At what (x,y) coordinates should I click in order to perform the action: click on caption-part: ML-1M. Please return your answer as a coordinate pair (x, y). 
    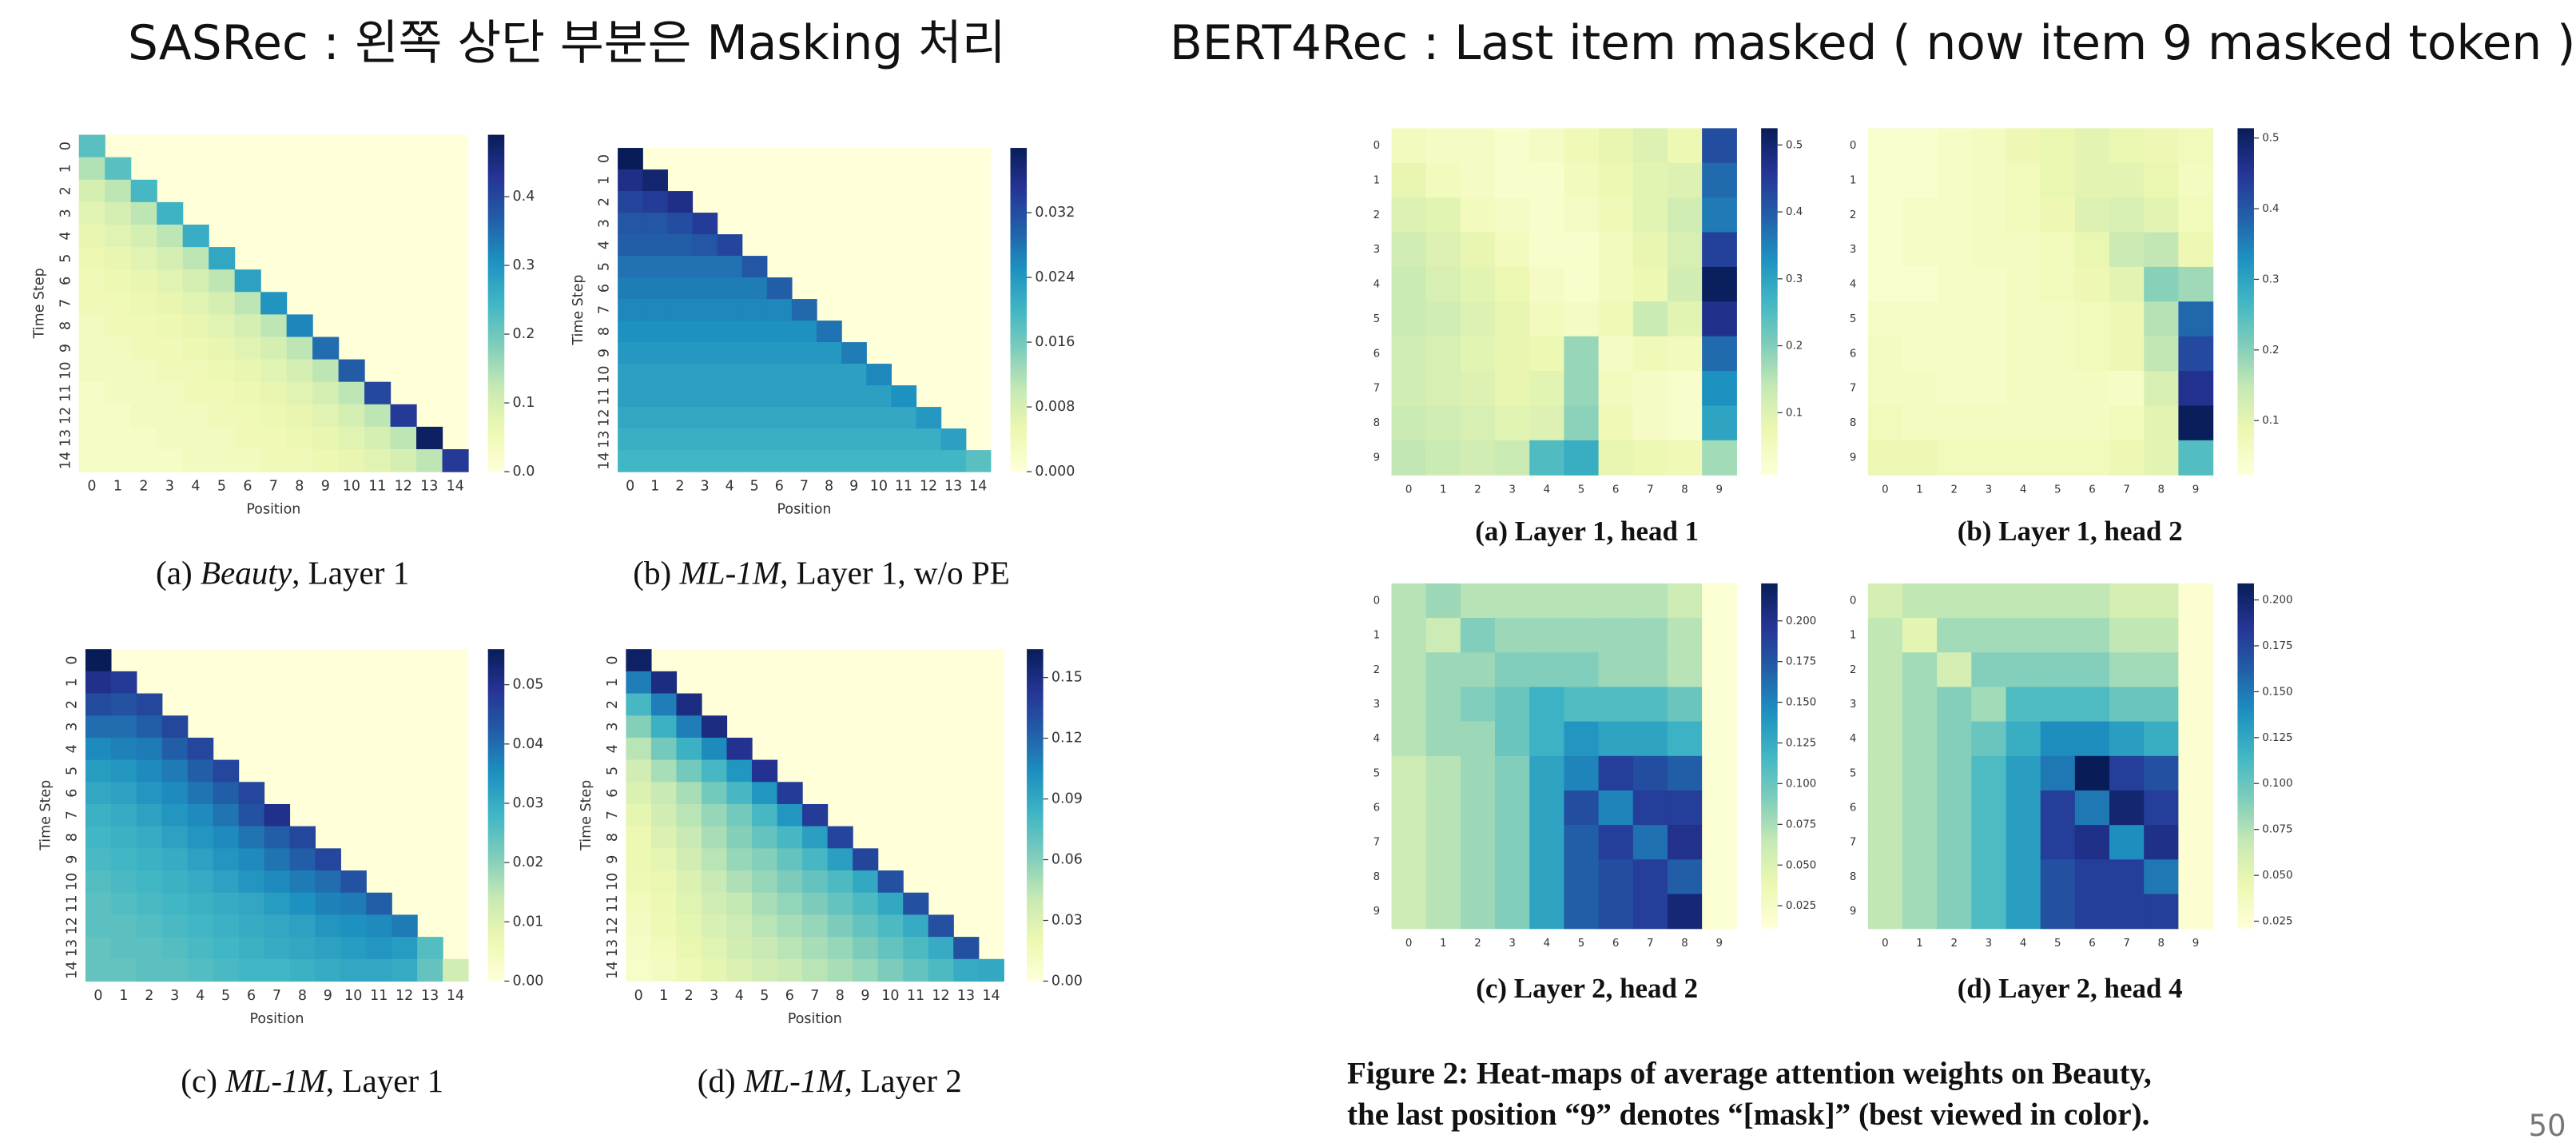
    Looking at the image, I should click on (794, 1080).